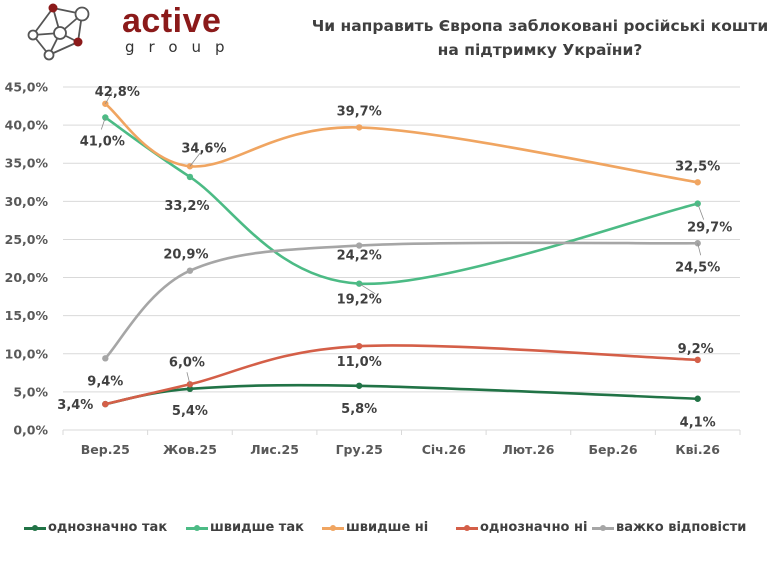 The height and width of the screenshot is (585, 780). Describe the element at coordinates (75, 405) in the screenshot. I see `data-label: 3,4%` at that location.